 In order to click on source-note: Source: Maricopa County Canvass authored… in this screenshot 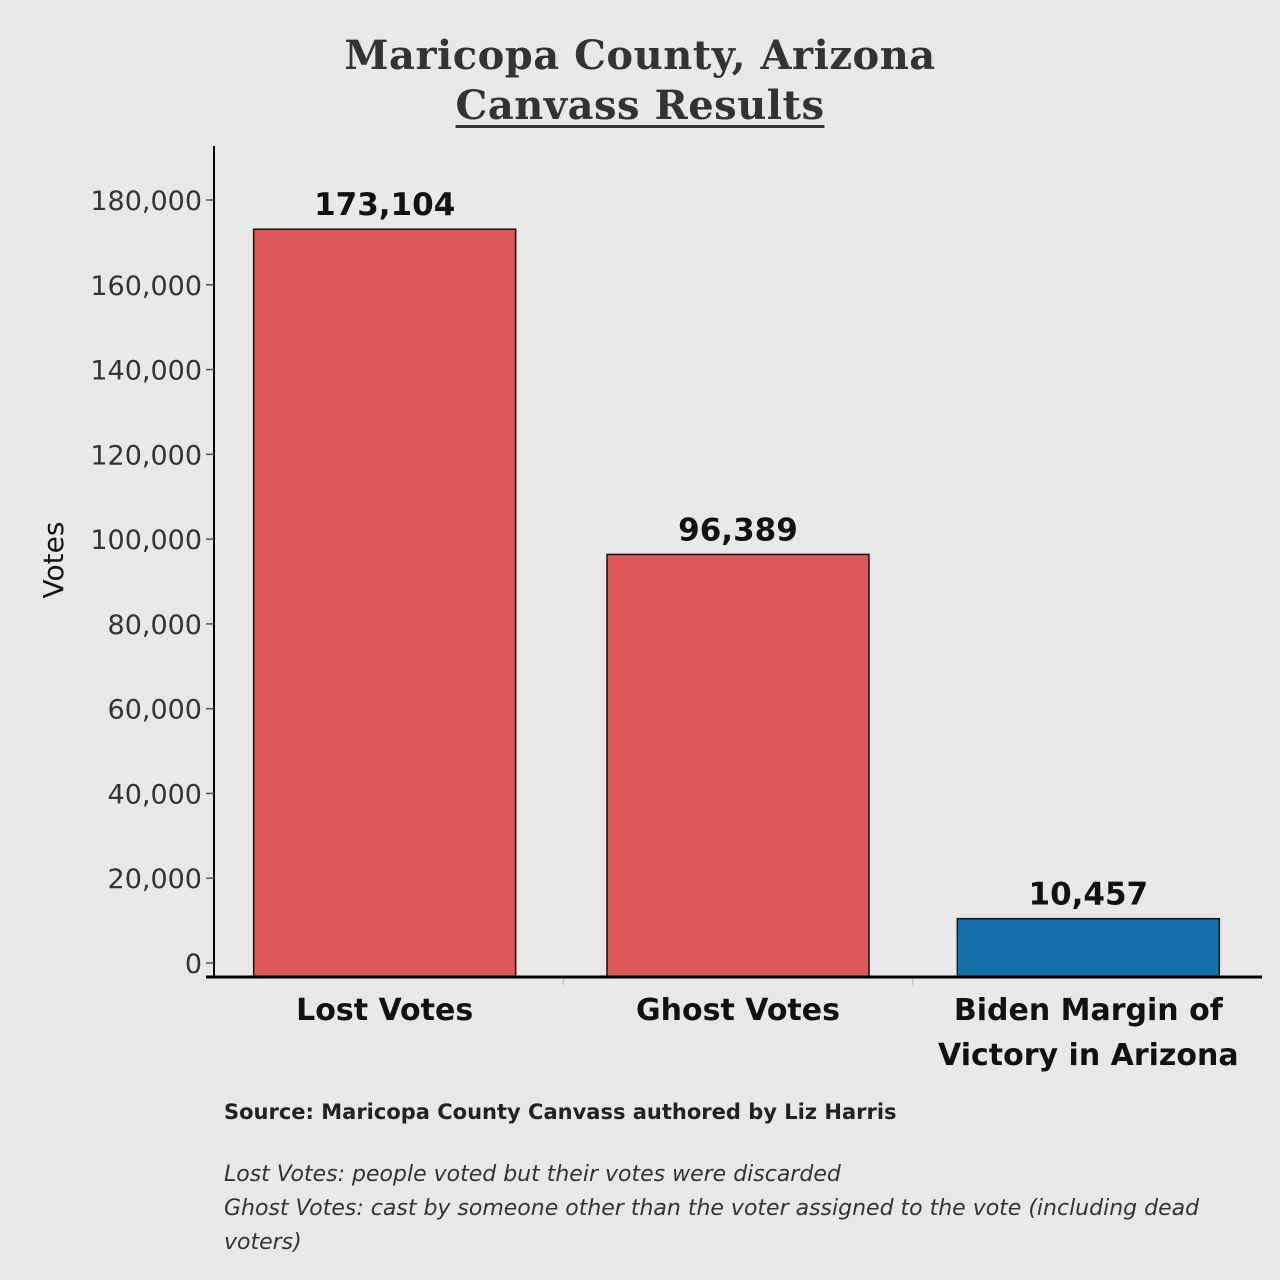, I will do `click(560, 1112)`.